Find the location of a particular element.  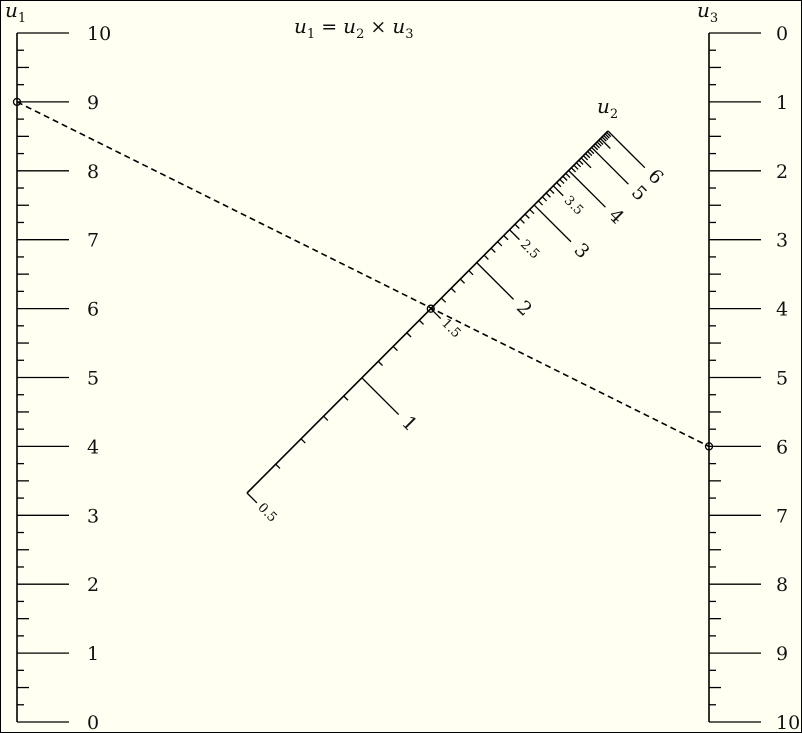

isopleth-point-u3 is located at coordinates (709, 446).